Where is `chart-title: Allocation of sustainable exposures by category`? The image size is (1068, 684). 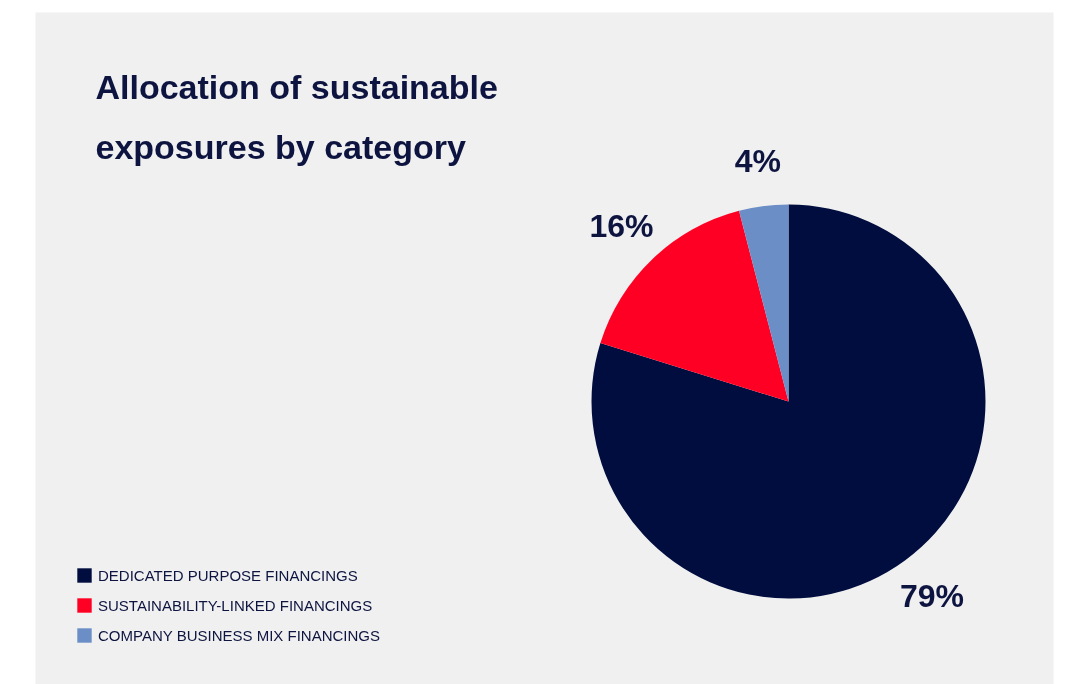 chart-title: Allocation of sustainable exposures by category is located at coordinates (296, 117).